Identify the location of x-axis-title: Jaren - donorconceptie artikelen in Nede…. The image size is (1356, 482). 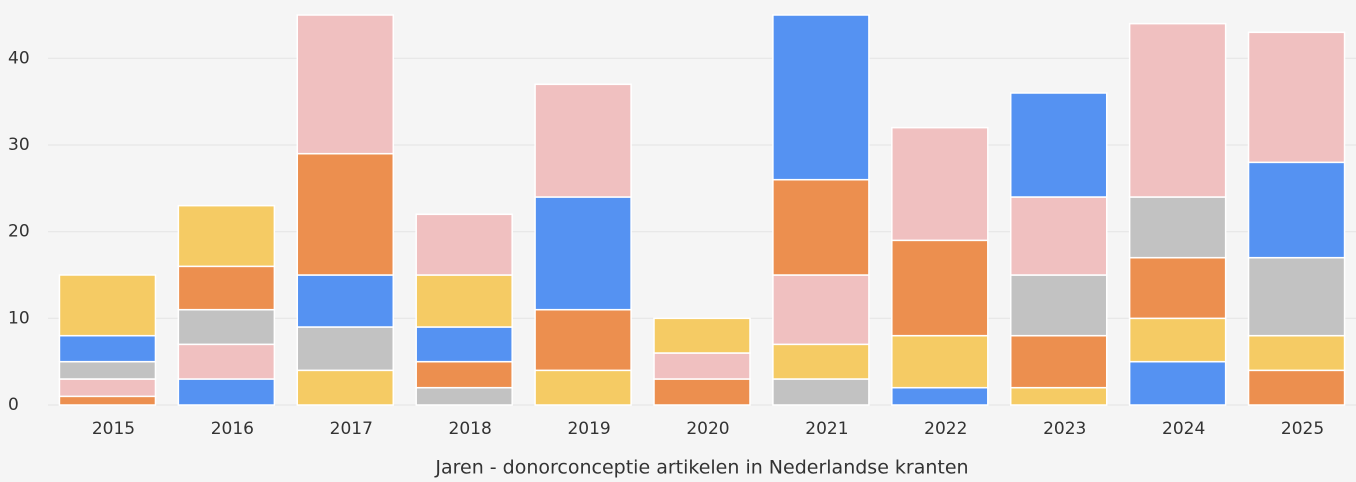
(701, 468).